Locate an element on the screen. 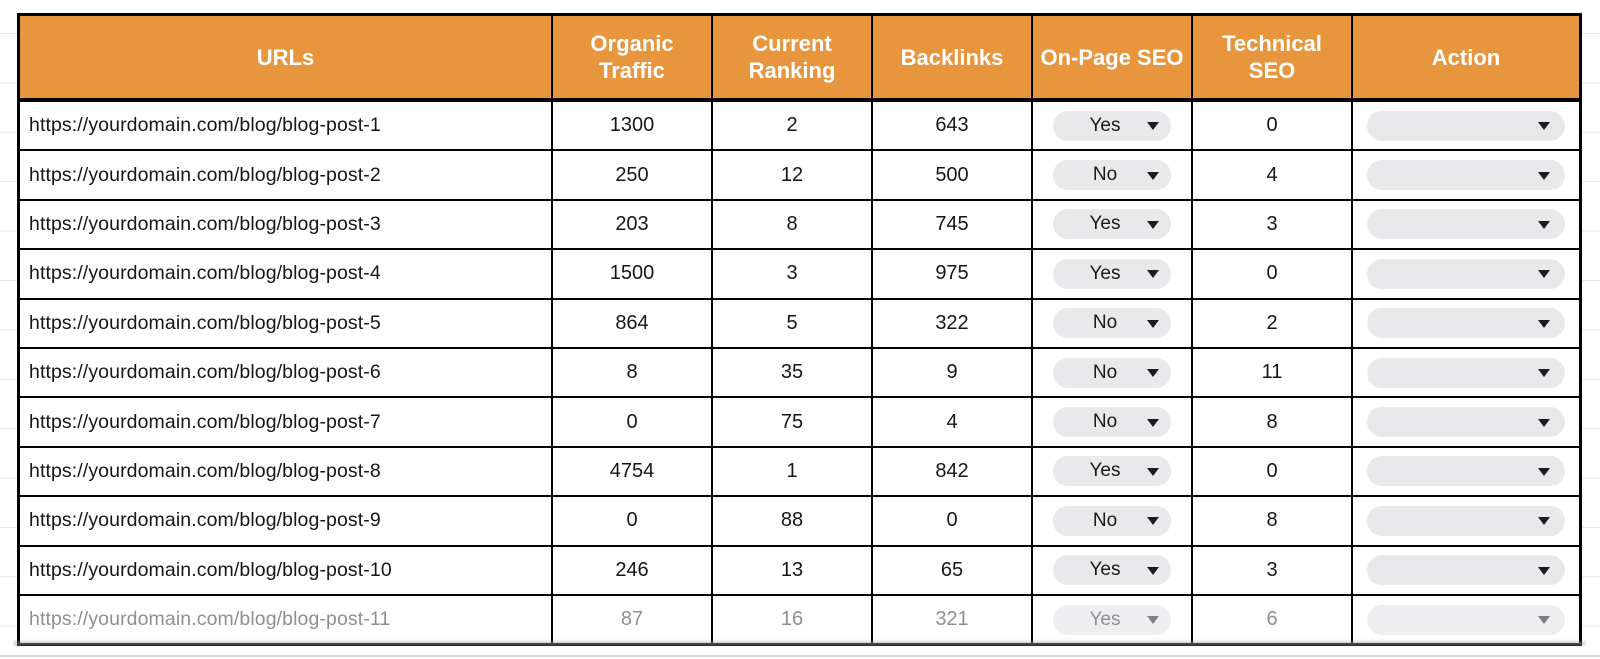  technical-seo-cell: 2 is located at coordinates (1272, 323).